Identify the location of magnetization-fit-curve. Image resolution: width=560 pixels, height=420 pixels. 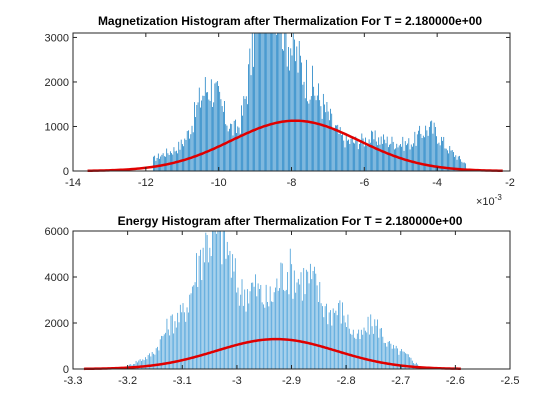
(295, 145).